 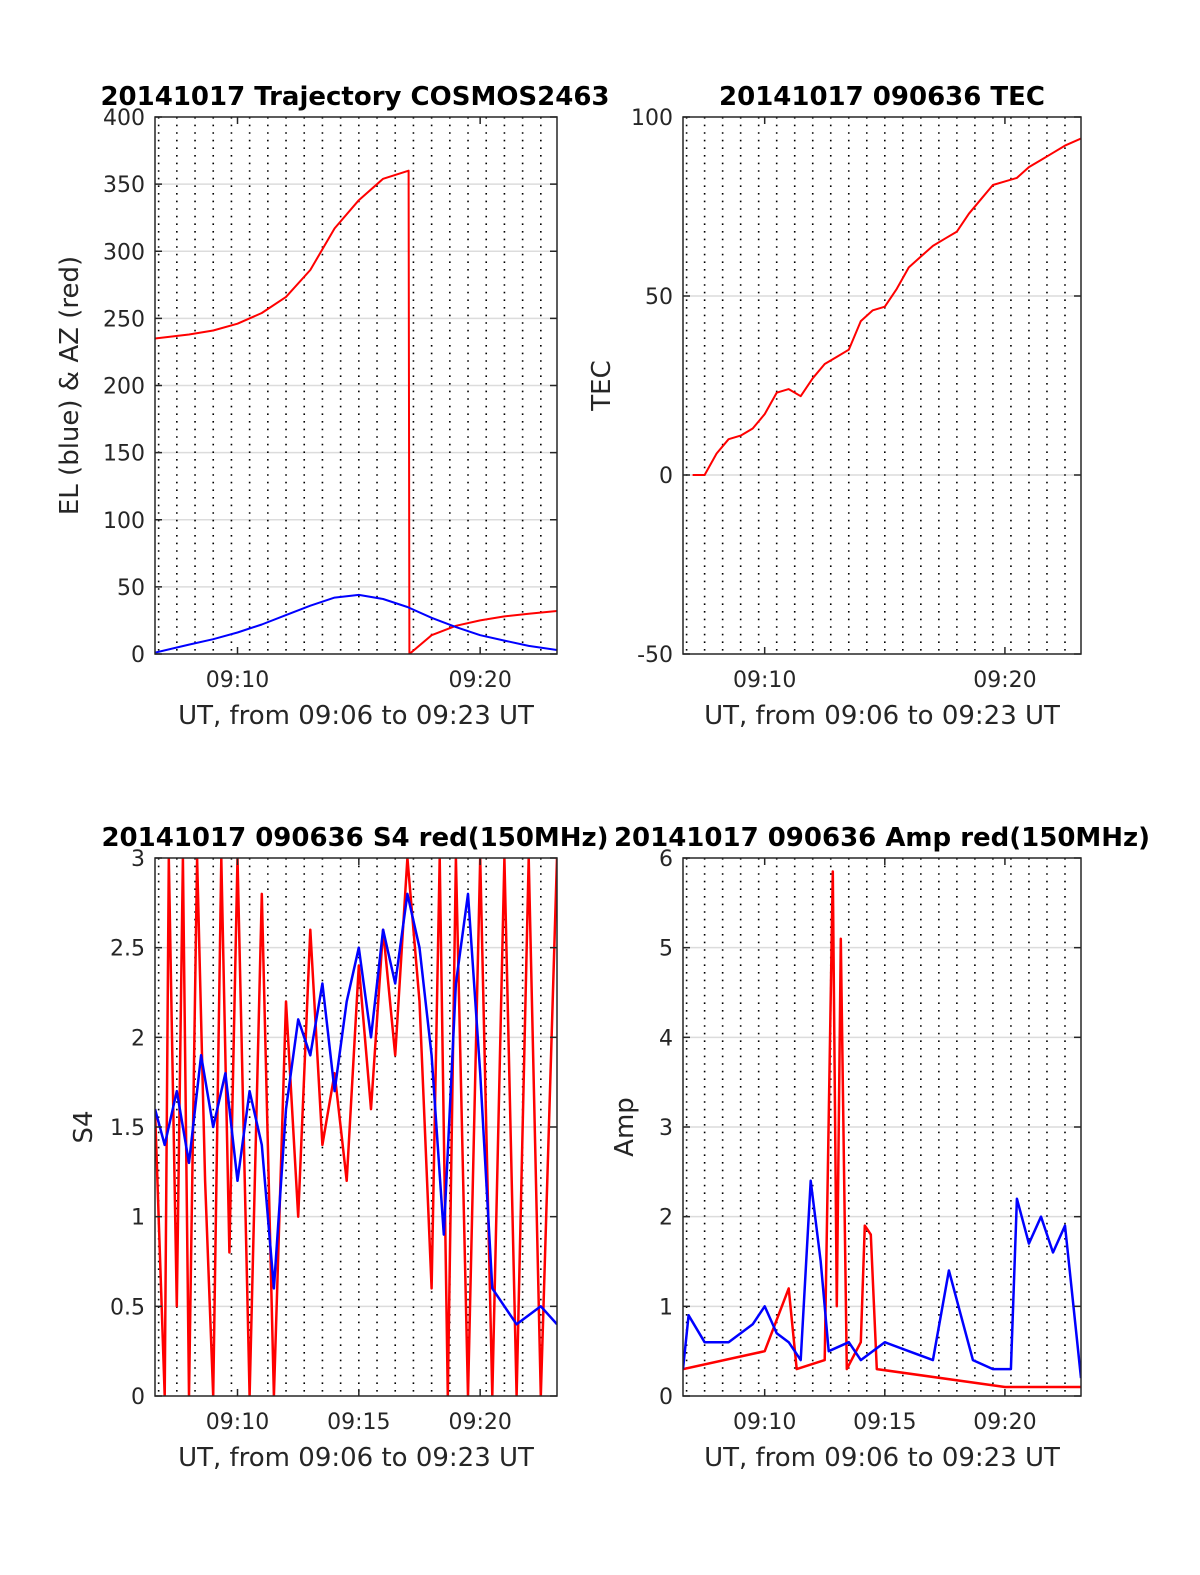 I want to click on trajectory-title: 20141017 Trajectory COSMOS2463, so click(x=354, y=97).